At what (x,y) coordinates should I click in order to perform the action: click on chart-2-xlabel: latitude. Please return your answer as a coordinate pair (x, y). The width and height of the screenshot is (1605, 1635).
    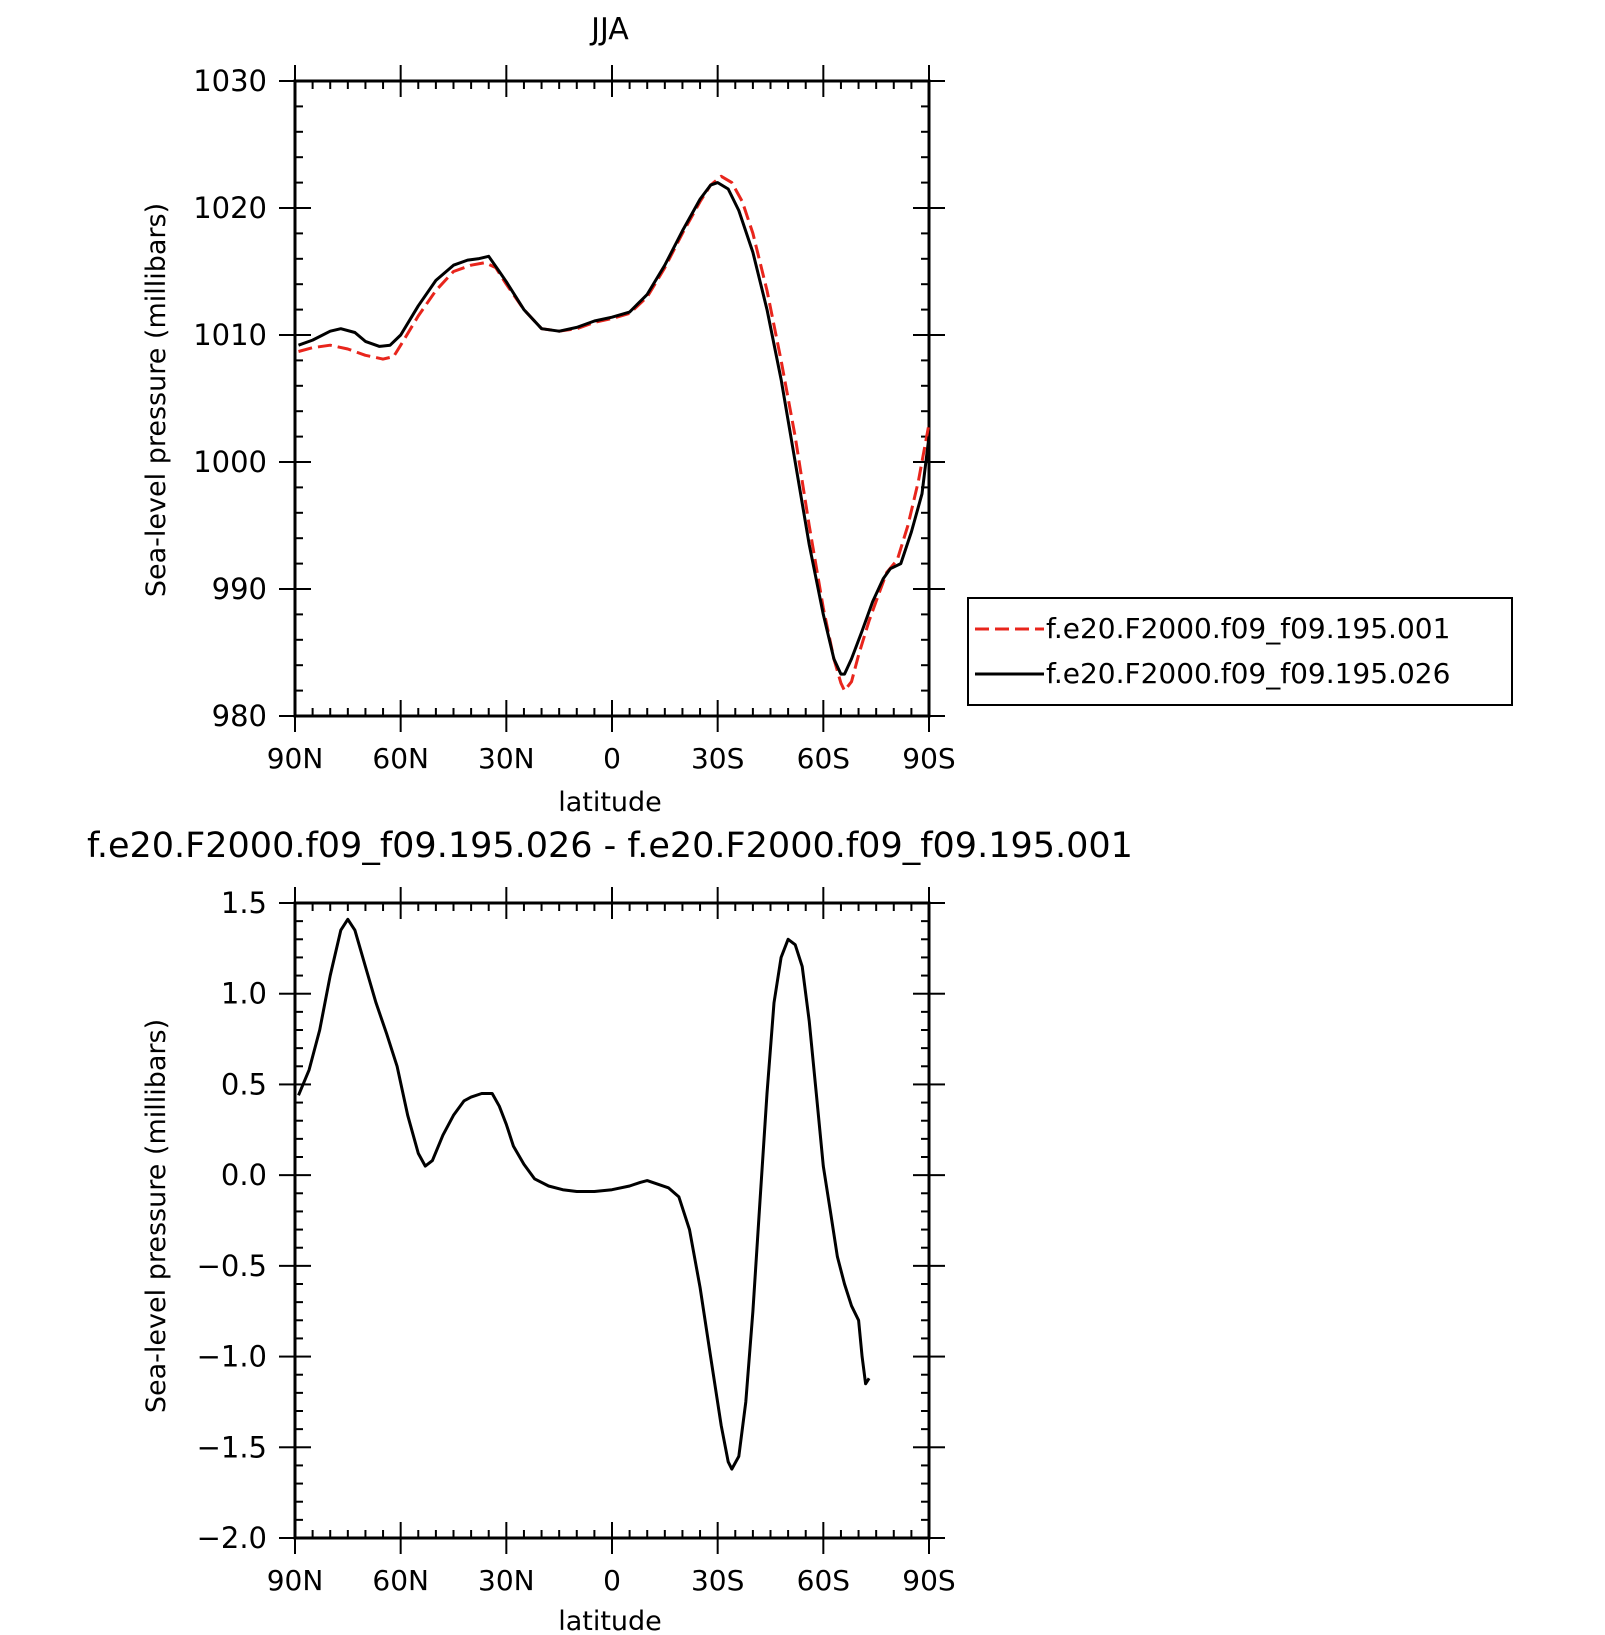
    Looking at the image, I should click on (610, 1620).